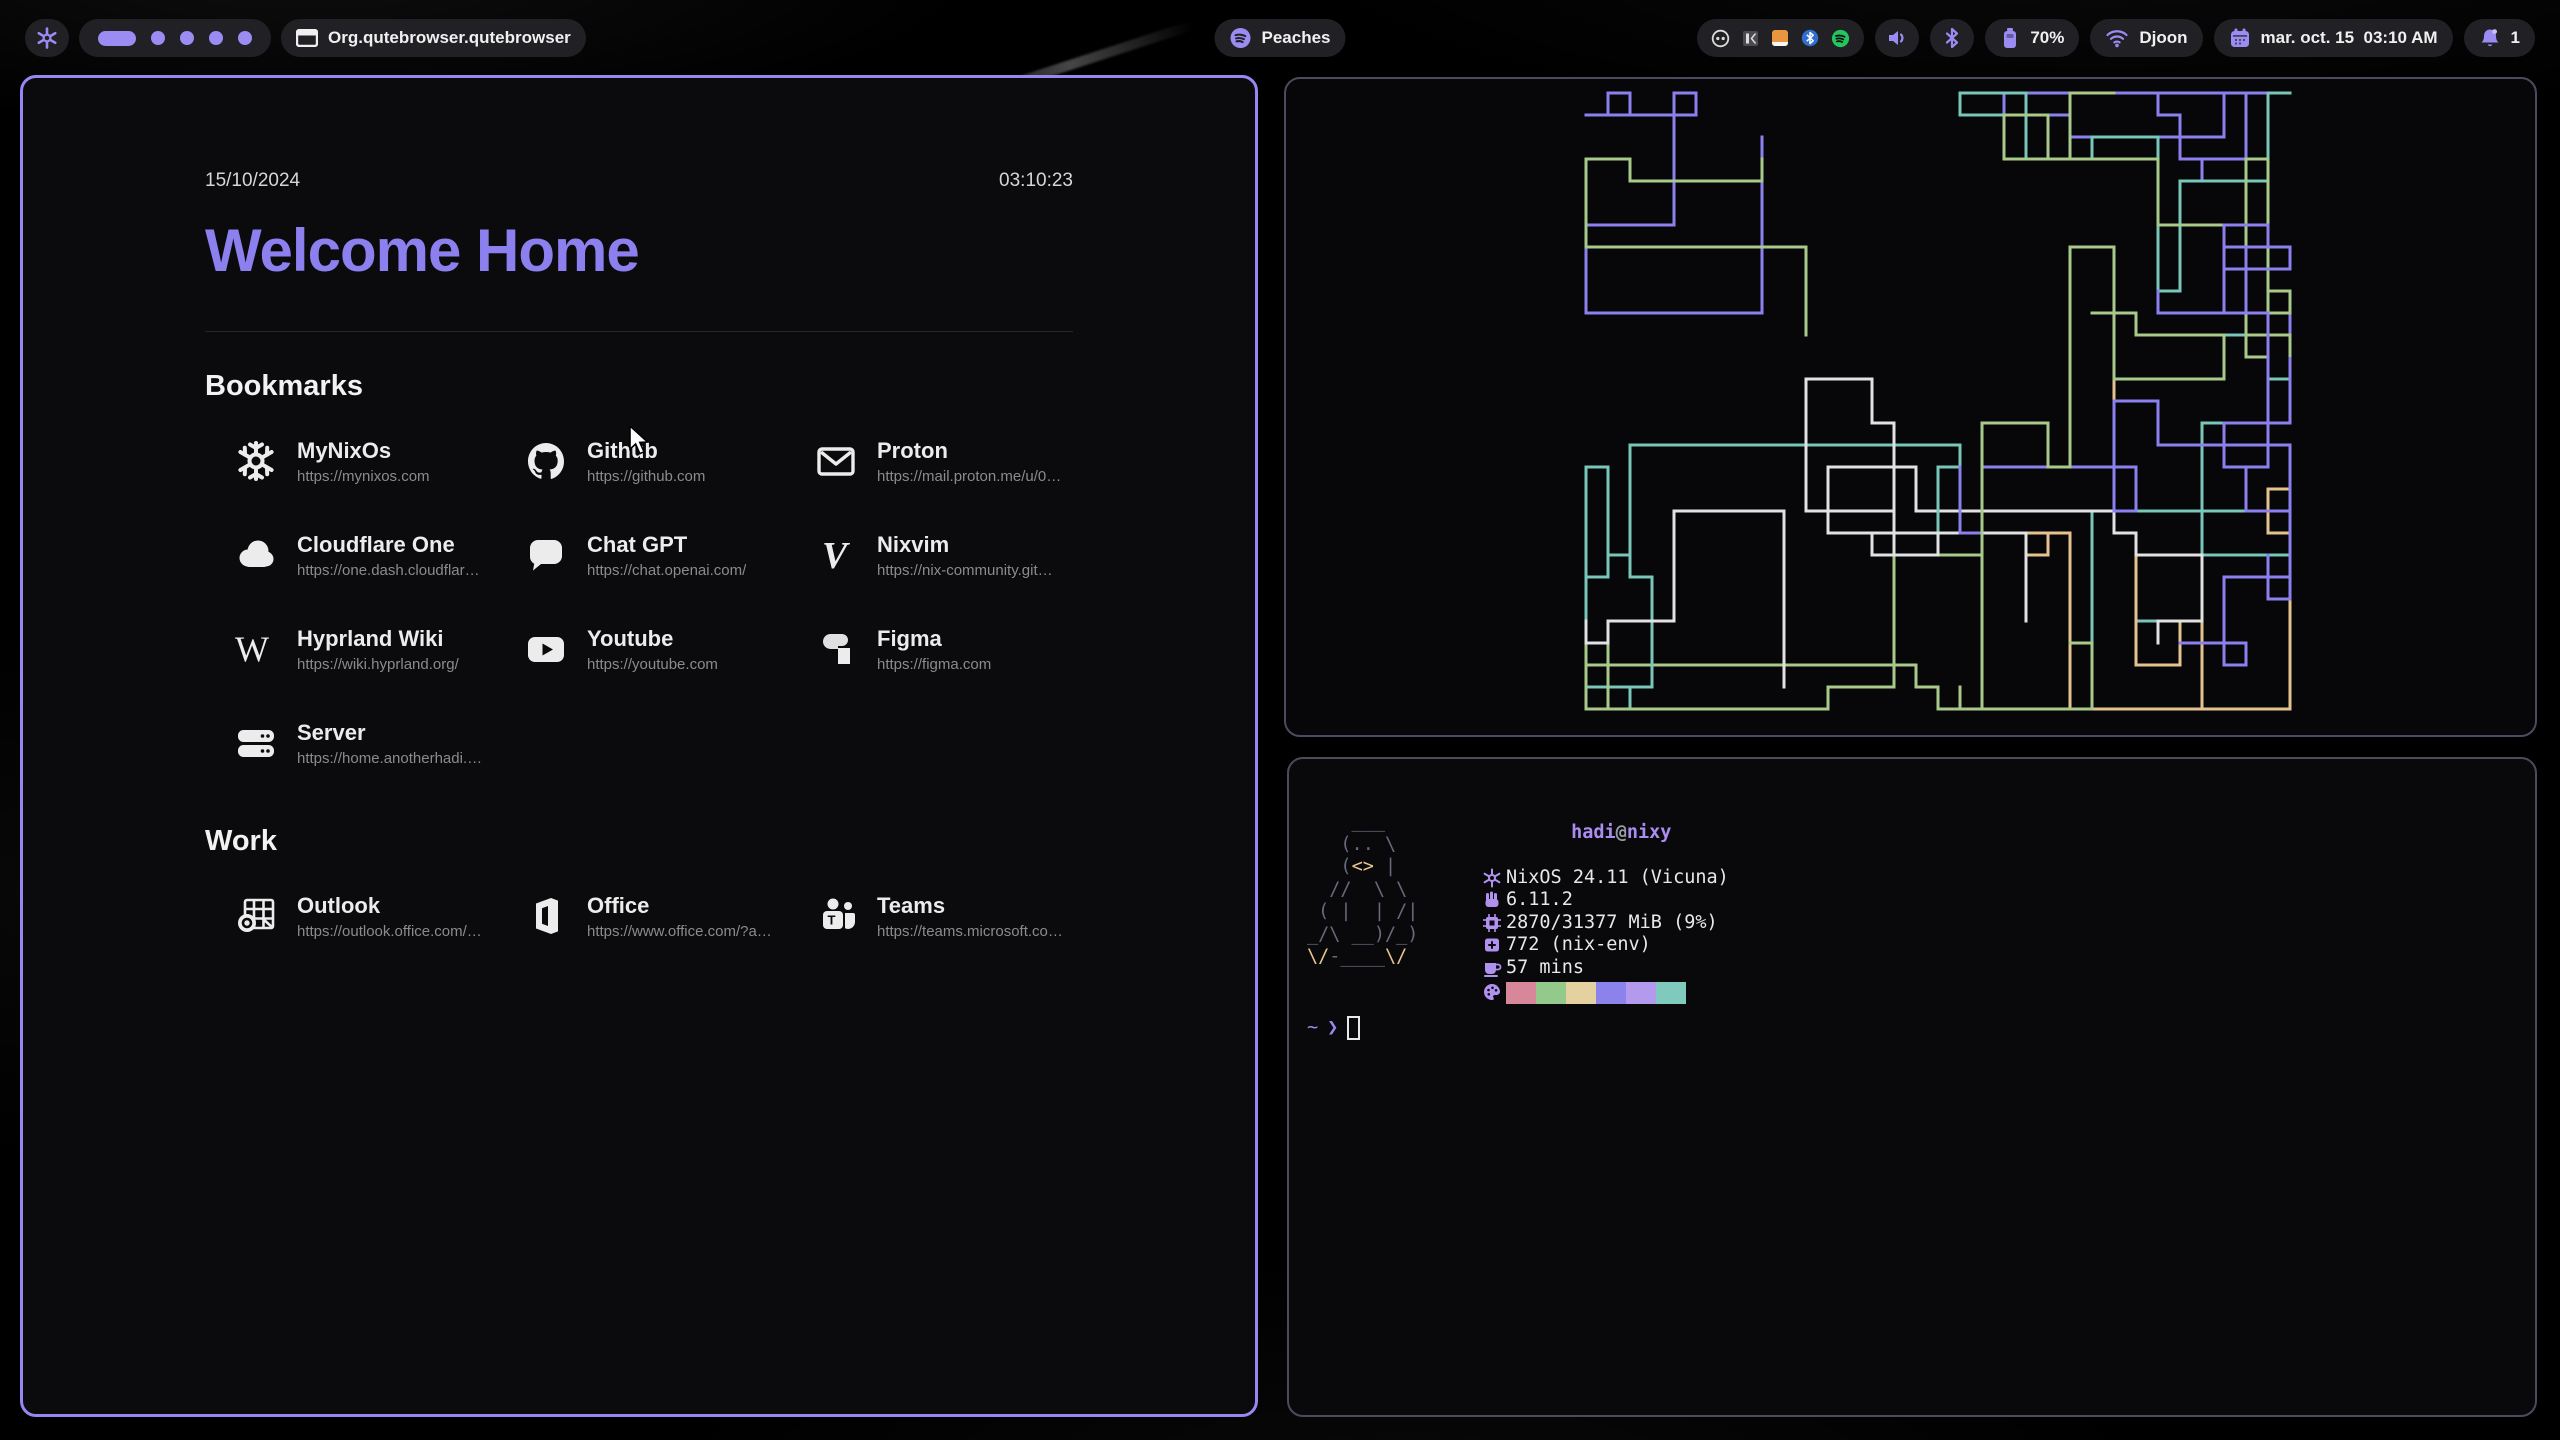  I want to click on clock-module: mar. oct. 15 03:10 AM, so click(2333, 38).